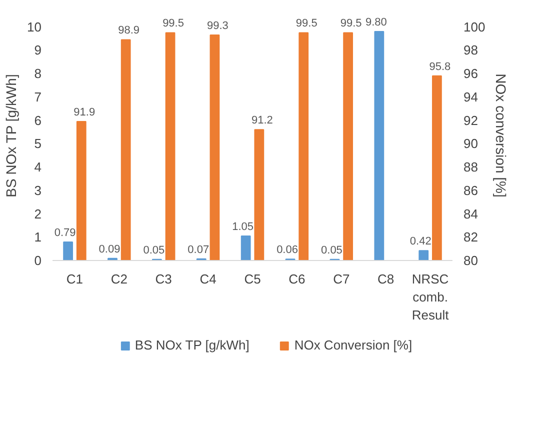 This screenshot has width=558, height=430. I want to click on x-tick-label: C4, so click(208, 279).